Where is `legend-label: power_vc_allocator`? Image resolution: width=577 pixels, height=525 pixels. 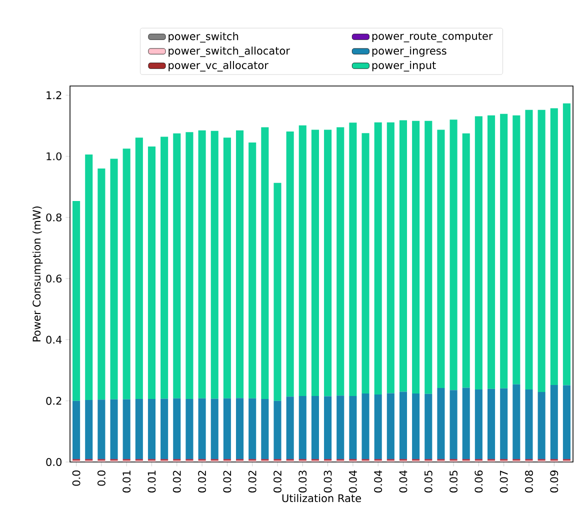
legend-label: power_vc_allocator is located at coordinates (218, 66).